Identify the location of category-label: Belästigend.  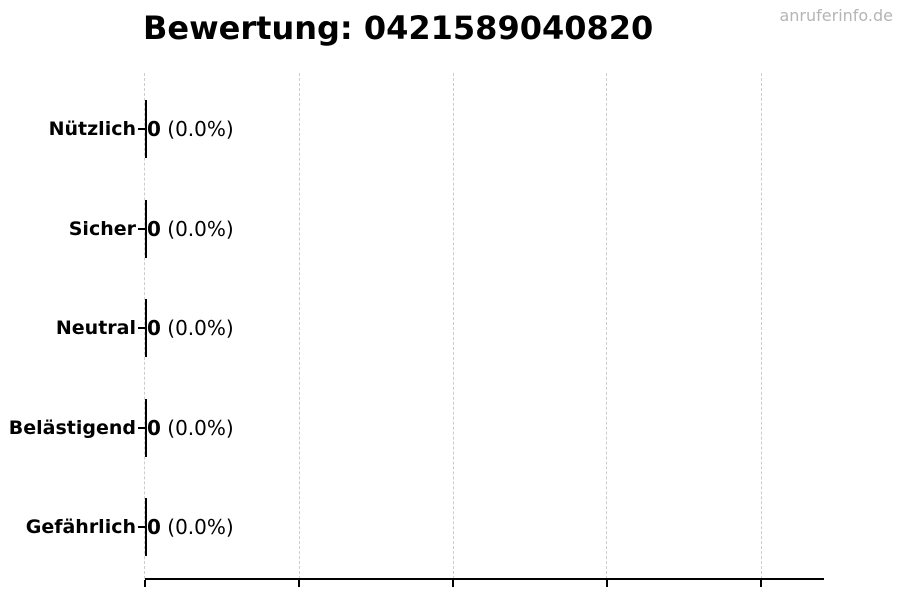
(72, 428).